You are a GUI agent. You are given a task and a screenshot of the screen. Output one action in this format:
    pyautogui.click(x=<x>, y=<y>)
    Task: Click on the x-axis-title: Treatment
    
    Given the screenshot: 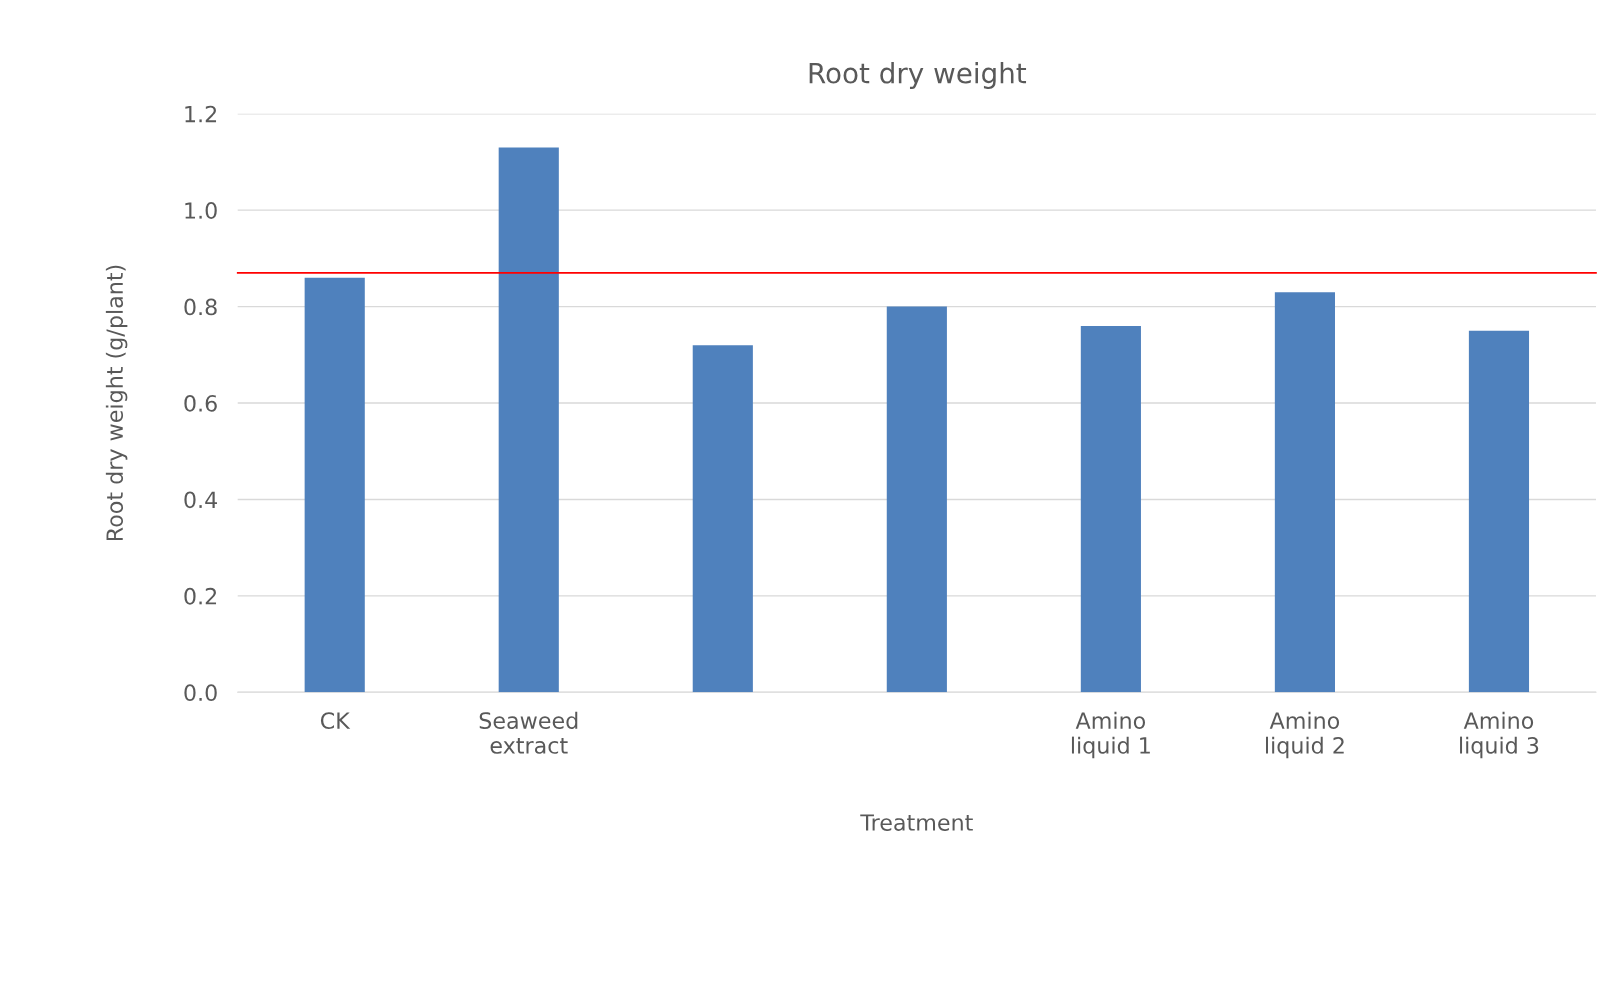 What is the action you would take?
    pyautogui.click(x=916, y=822)
    